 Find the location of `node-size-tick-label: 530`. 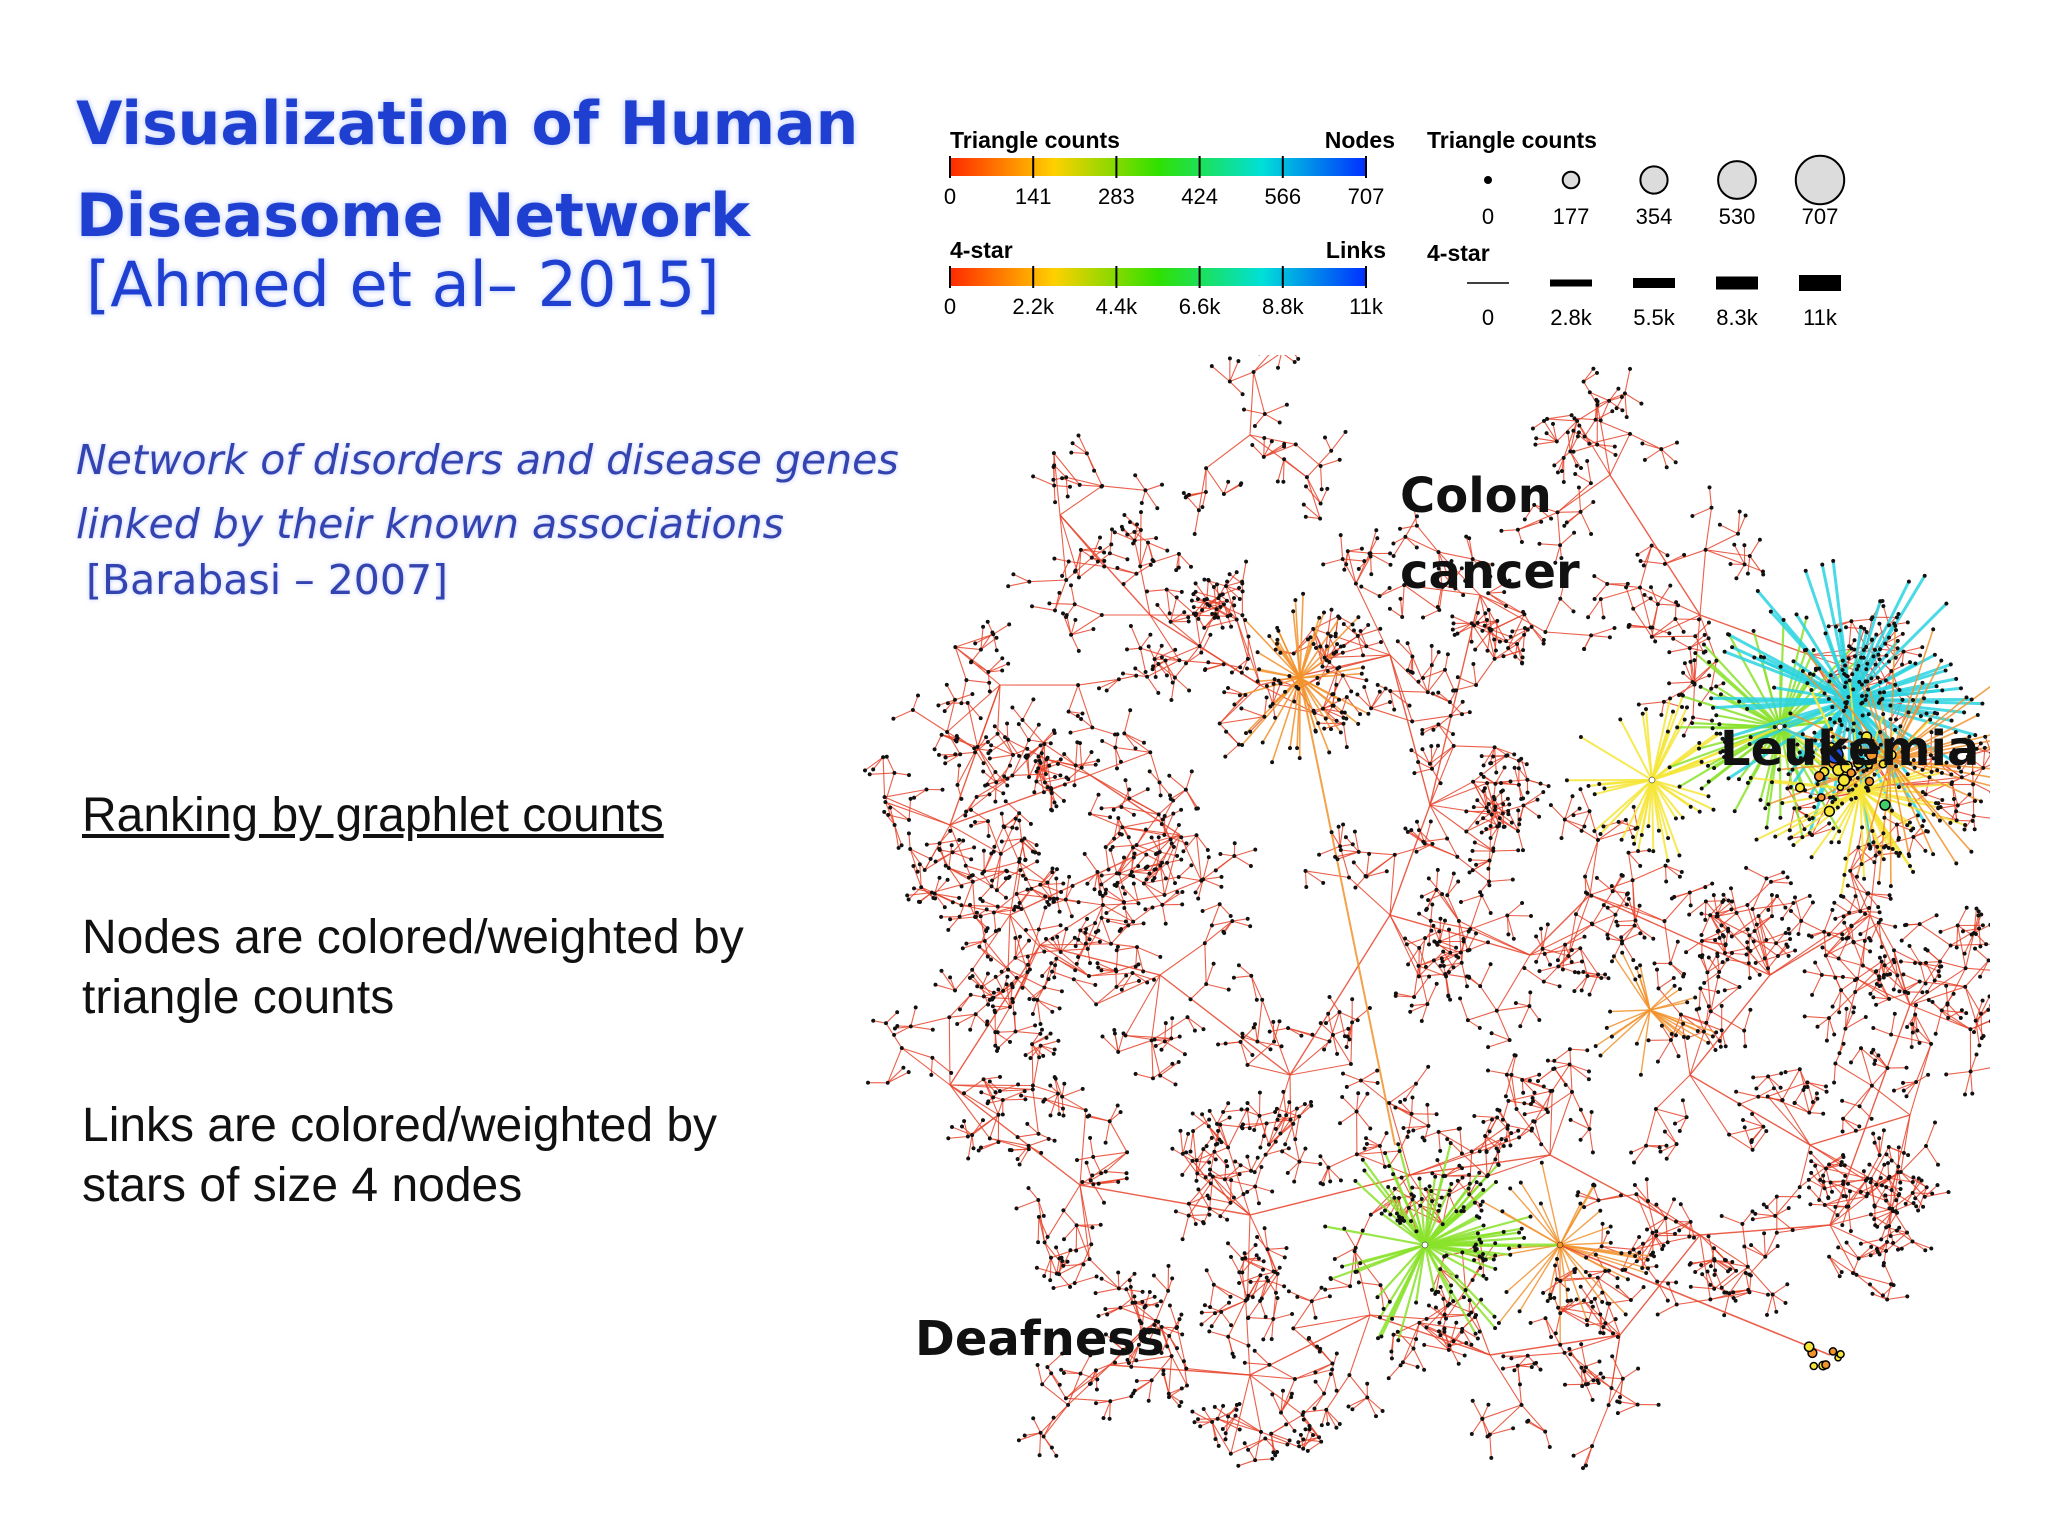

node-size-tick-label: 530 is located at coordinates (1737, 216).